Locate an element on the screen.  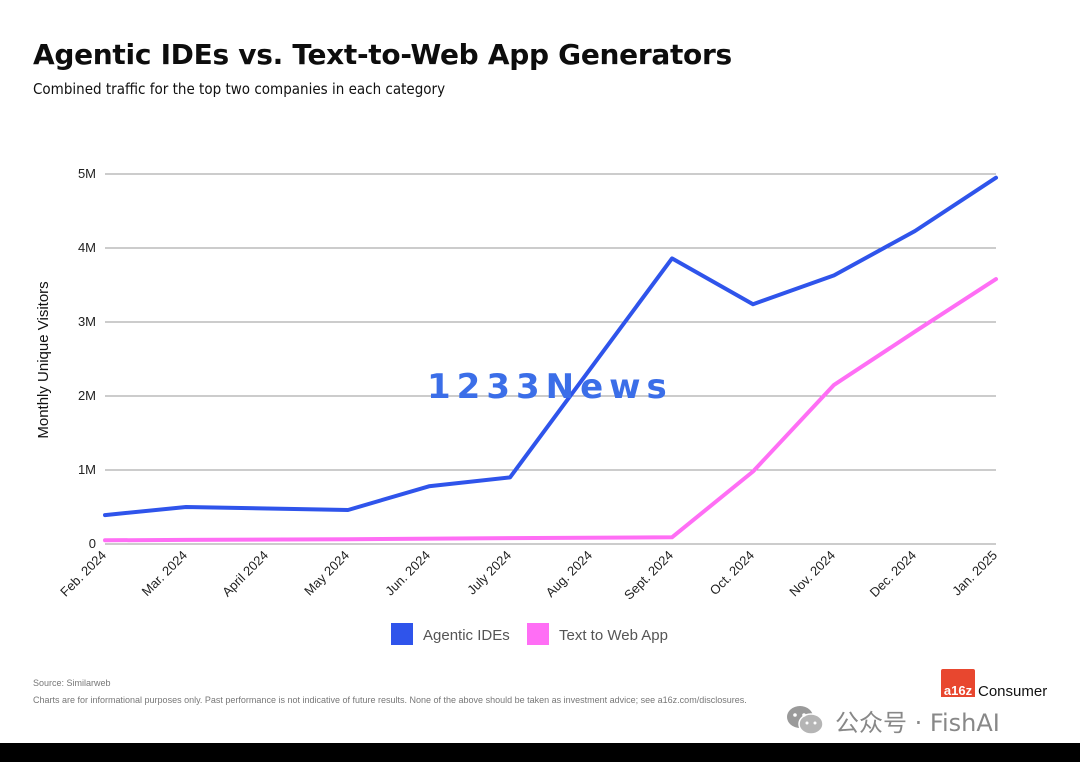
y-tick-labels: 0 1M 2M 3M 4M 5M is located at coordinates (87, 358).